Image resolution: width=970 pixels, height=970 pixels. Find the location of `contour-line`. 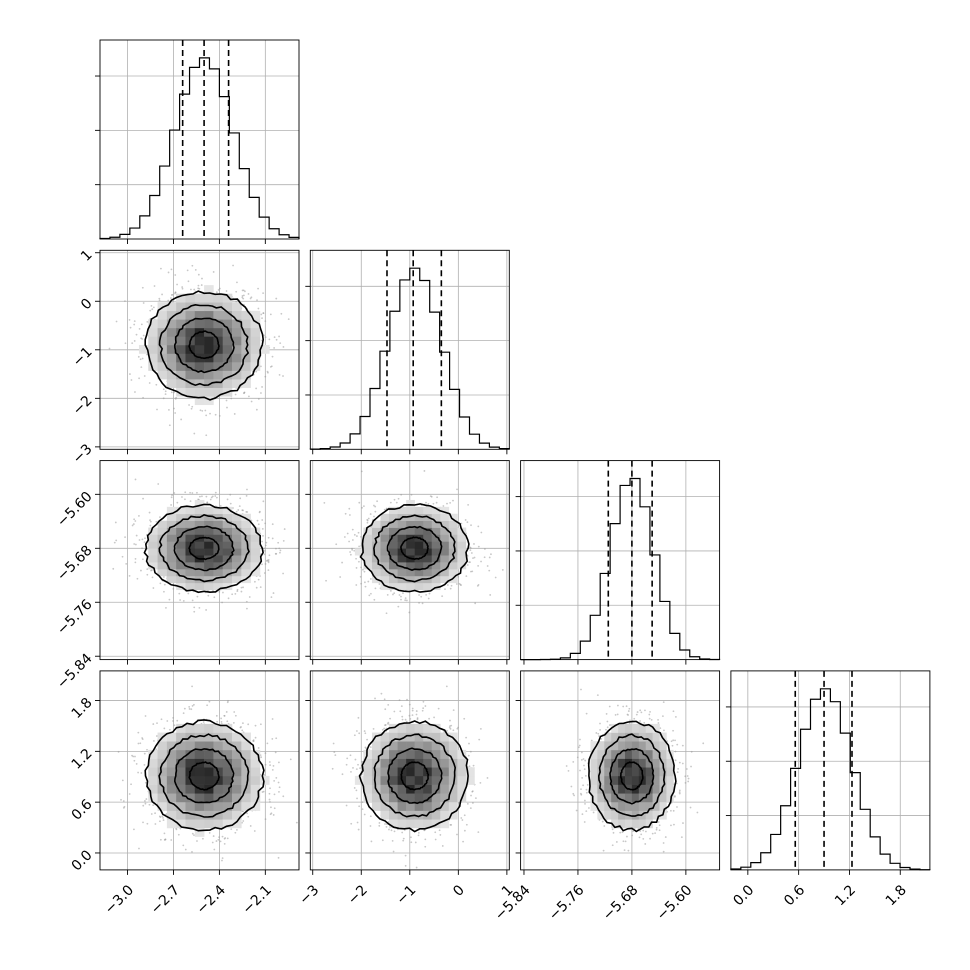

contour-line is located at coordinates (204, 548).